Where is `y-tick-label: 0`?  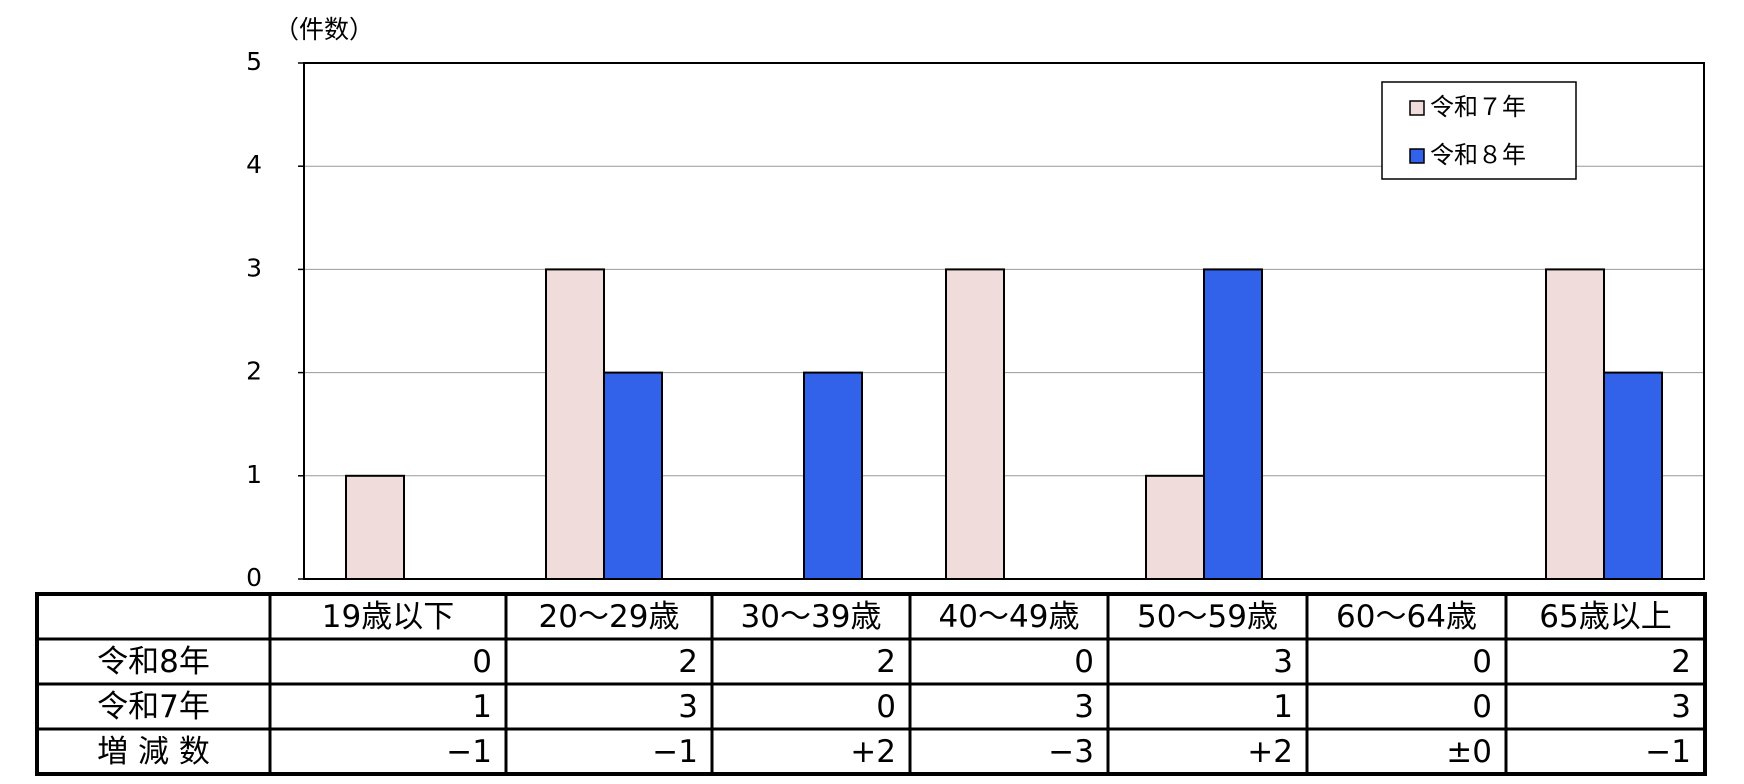
y-tick-label: 0 is located at coordinates (254, 577).